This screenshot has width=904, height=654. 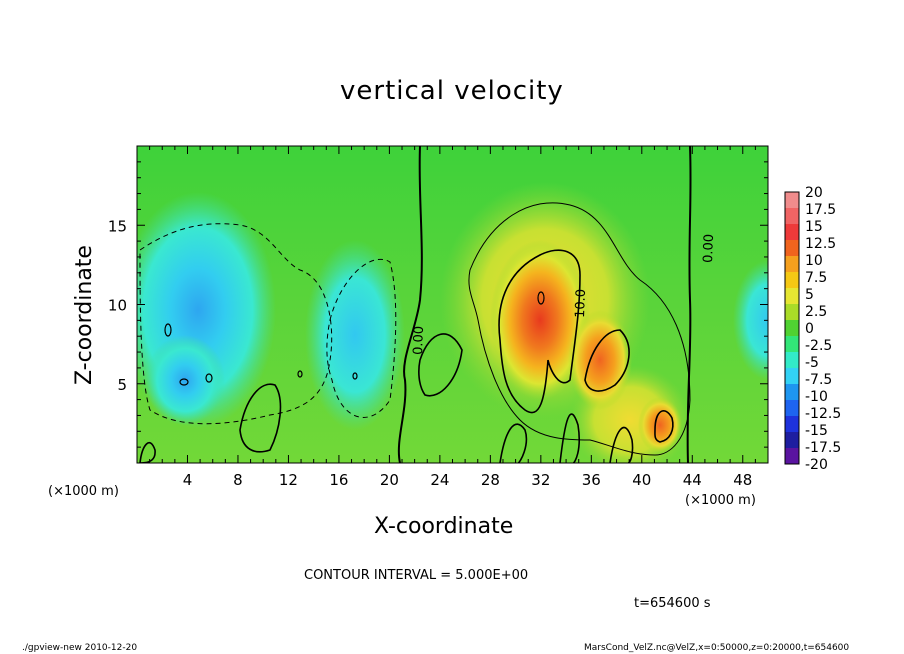 I want to click on x-axis-title: X-coordinate, so click(x=444, y=526).